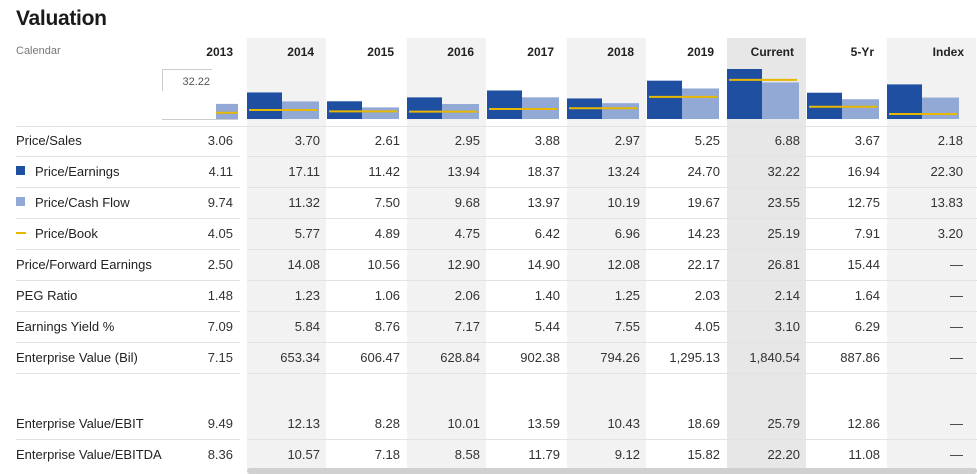  Describe the element at coordinates (227, 111) in the screenshot. I see `bar-price-cashflow-2013` at that location.